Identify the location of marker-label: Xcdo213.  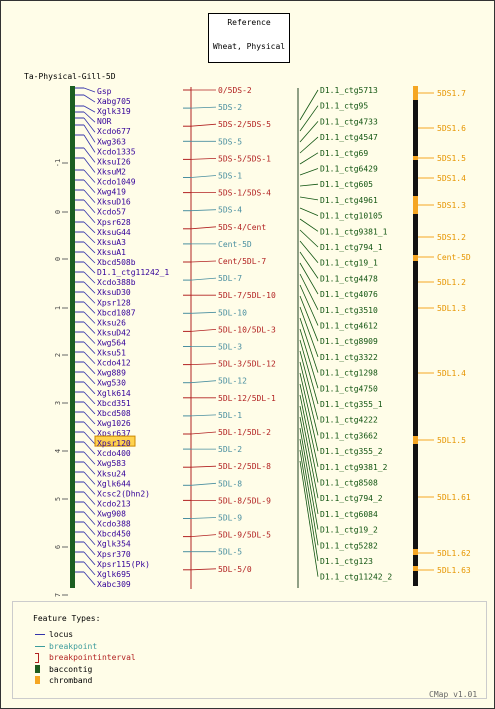
(114, 503).